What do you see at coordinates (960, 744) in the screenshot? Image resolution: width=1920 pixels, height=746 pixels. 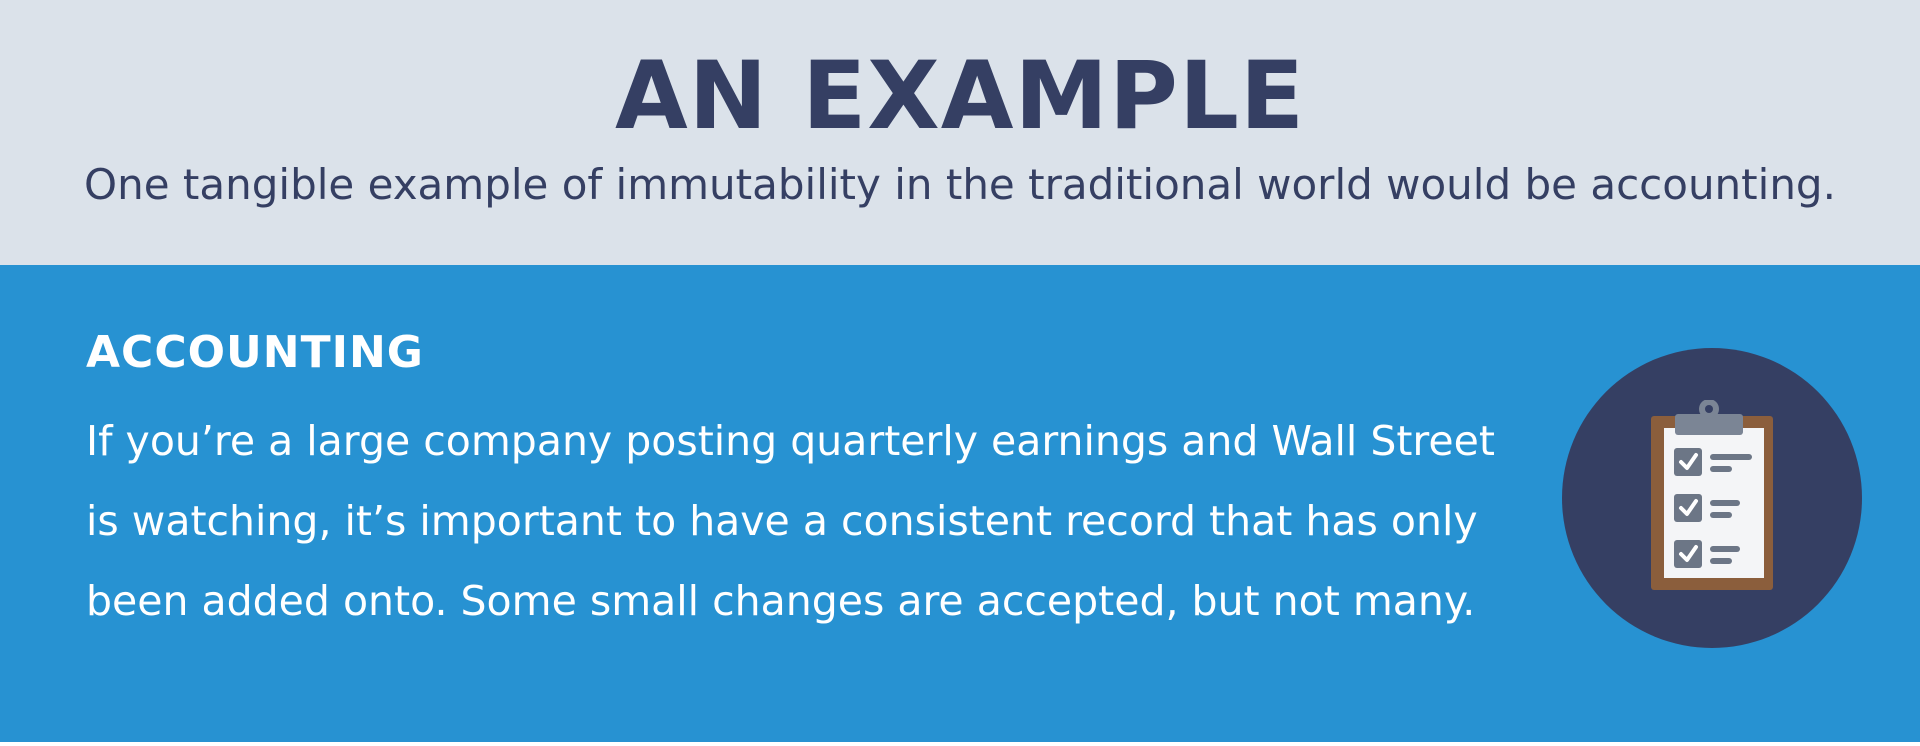 I see `footer-strip` at bounding box center [960, 744].